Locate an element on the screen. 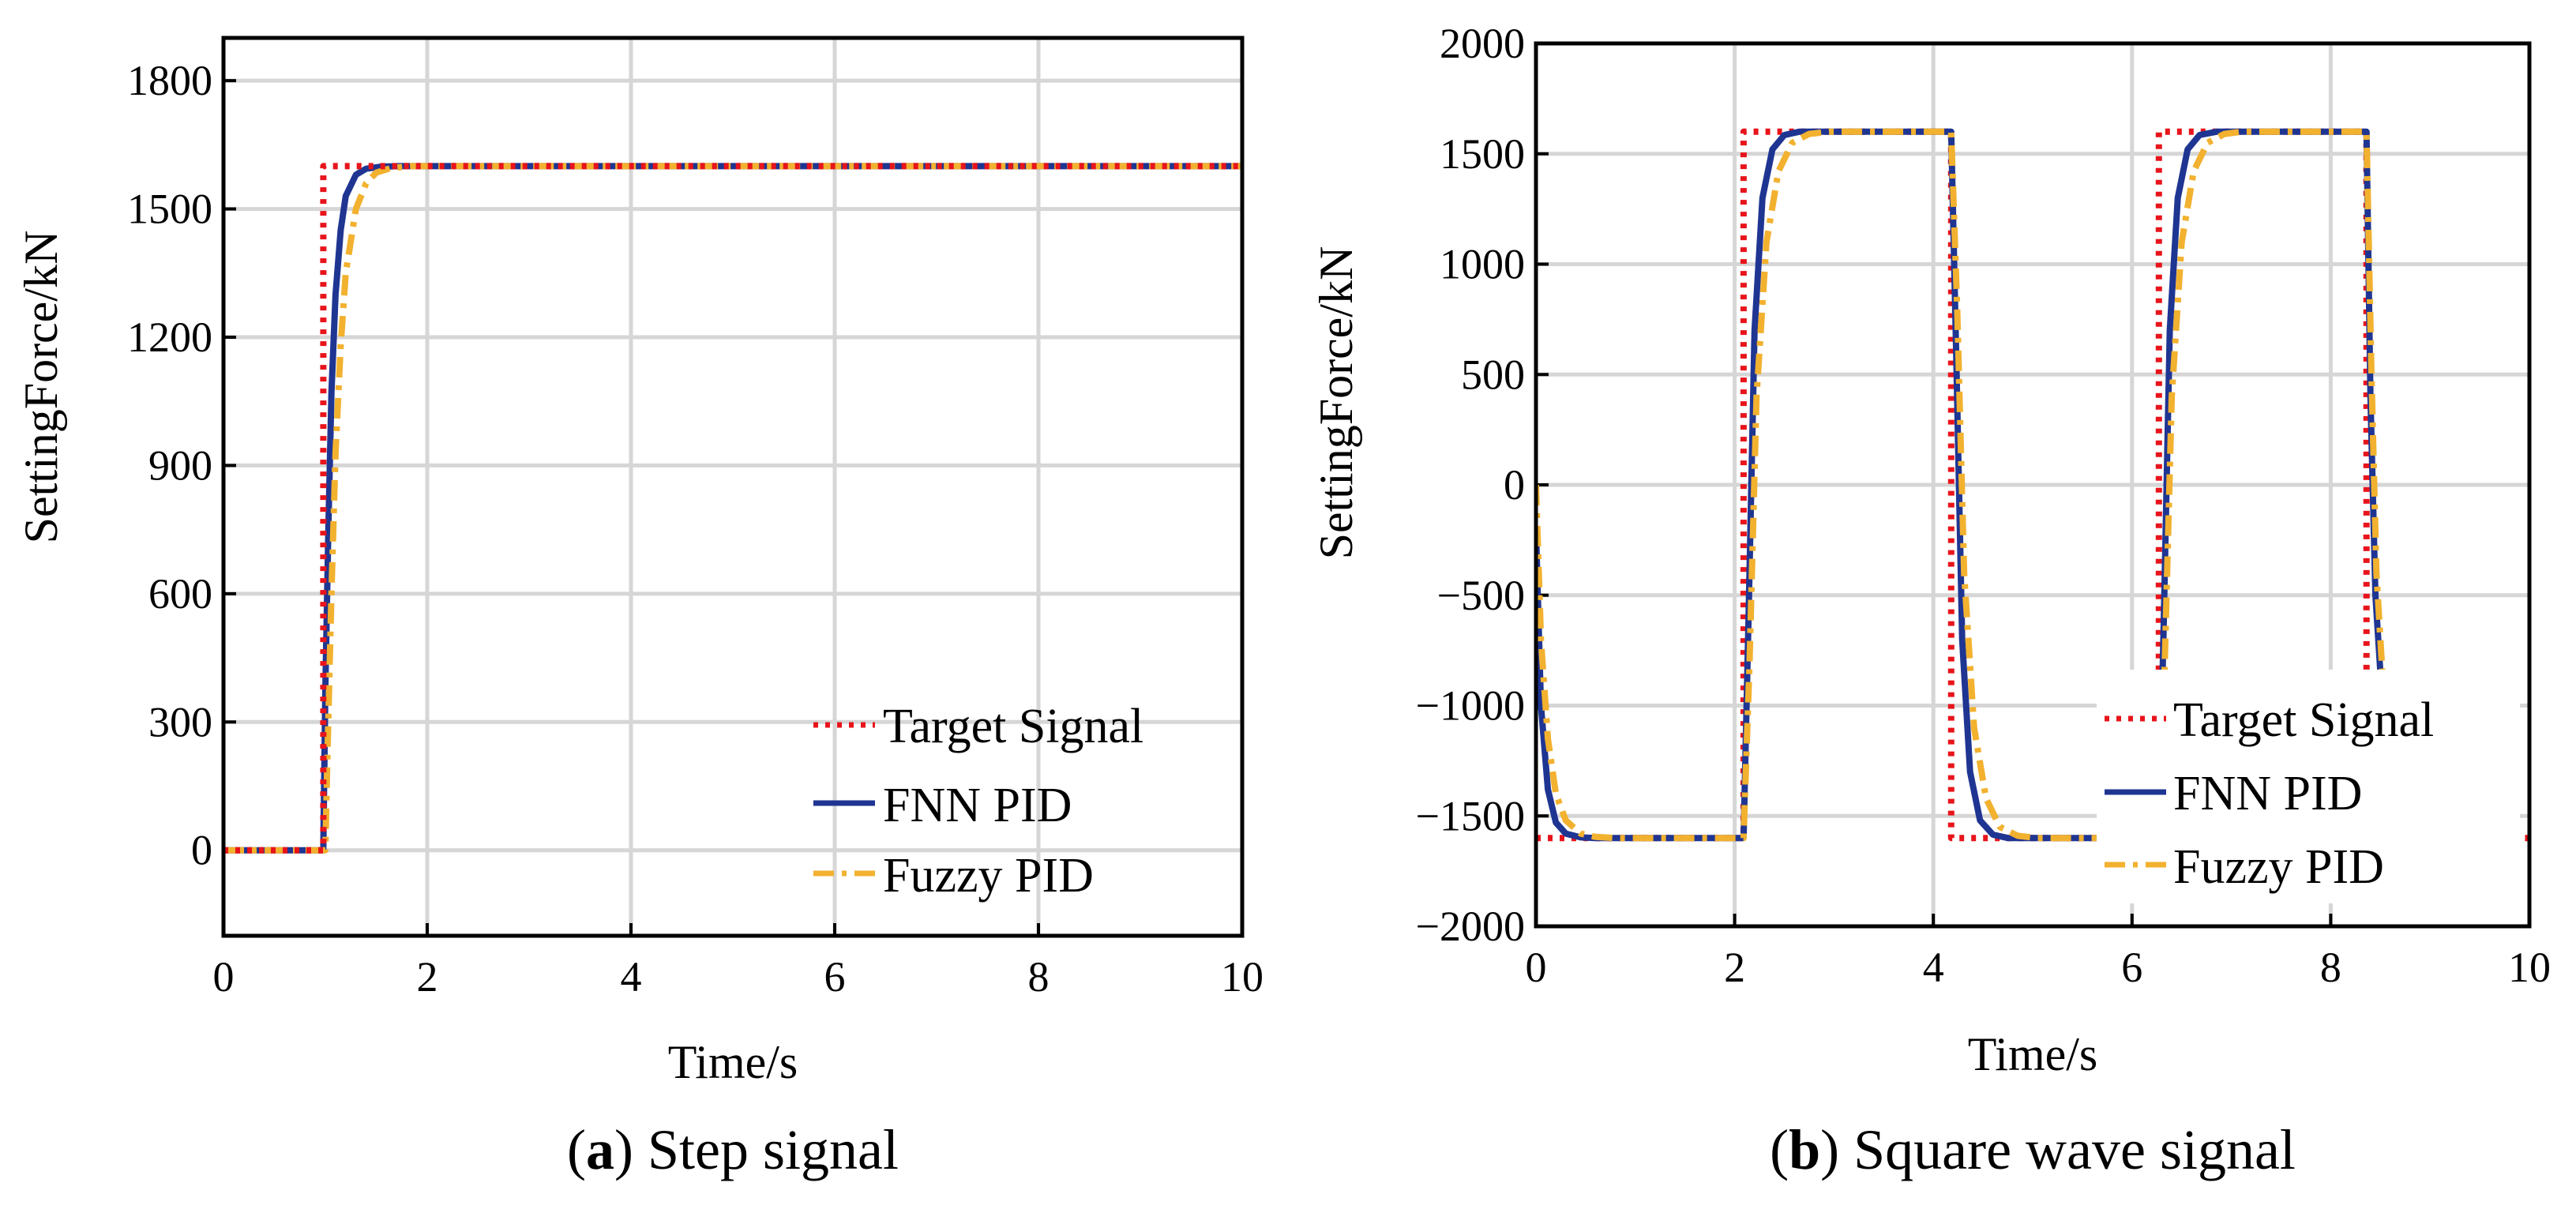 Image resolution: width=2576 pixels, height=1209 pixels. x-tick-label-a: 8 is located at coordinates (1039, 977).